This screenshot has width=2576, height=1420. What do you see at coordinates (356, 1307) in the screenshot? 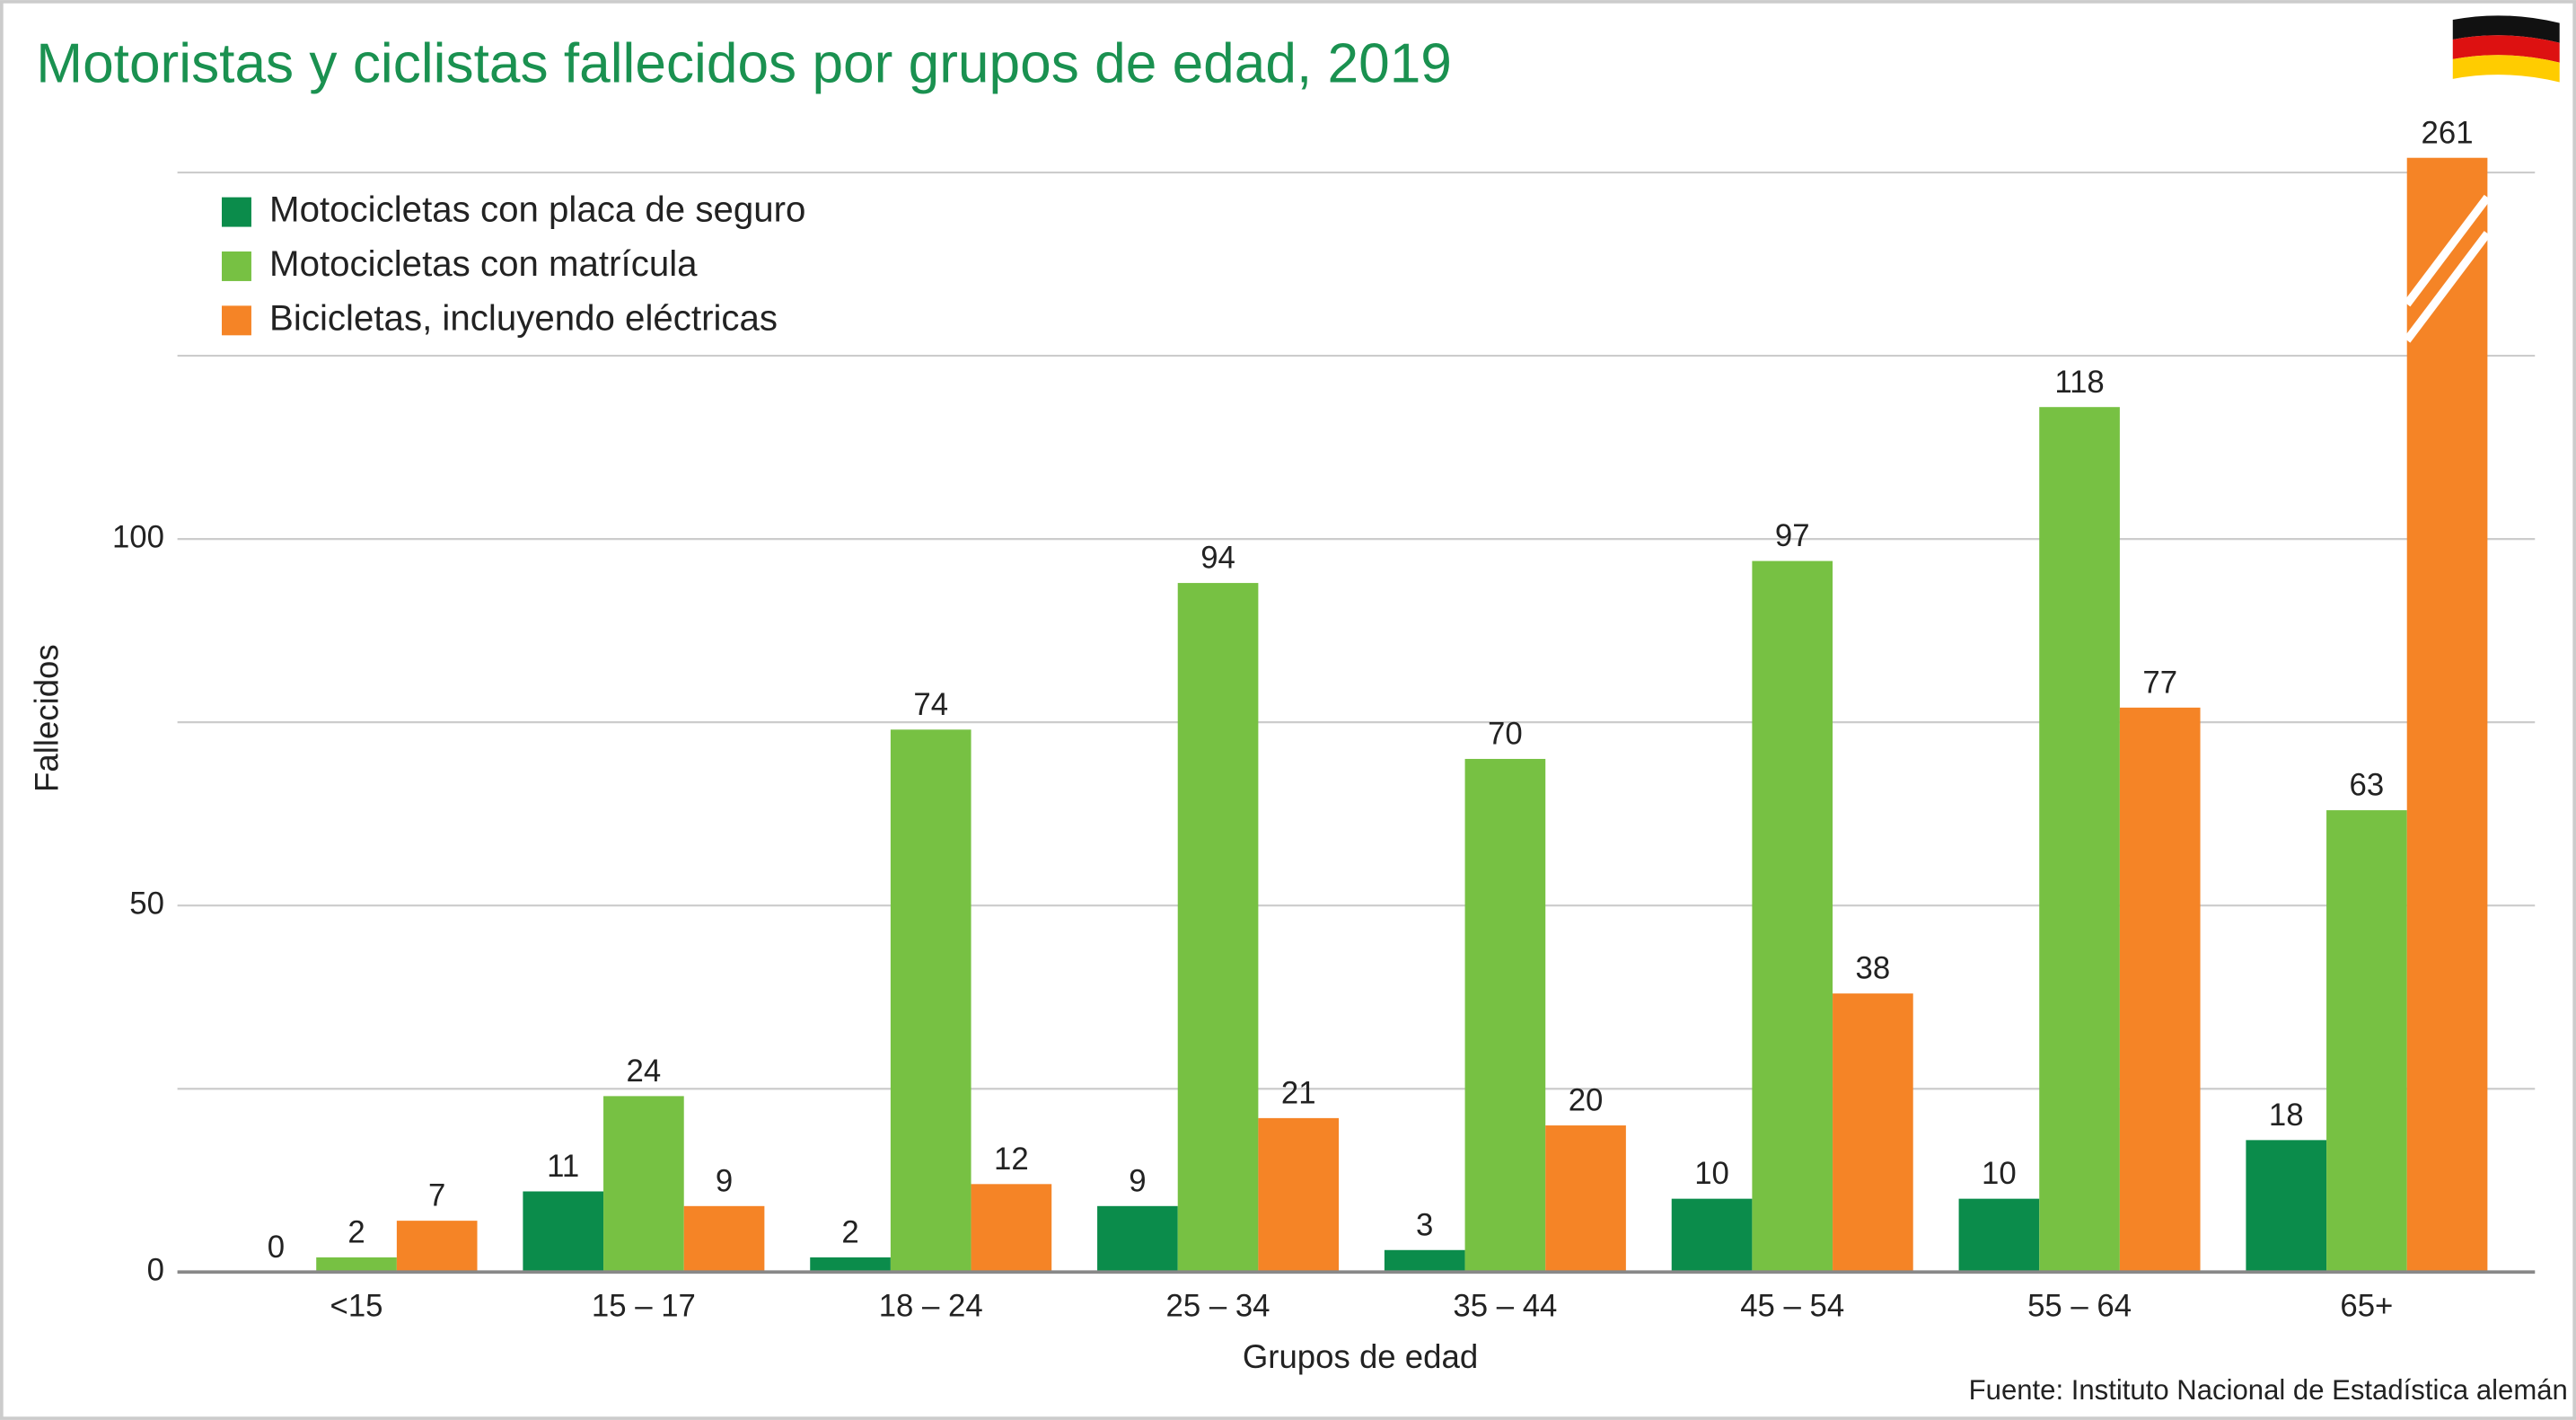
I see `x-tick-label: <15` at bounding box center [356, 1307].